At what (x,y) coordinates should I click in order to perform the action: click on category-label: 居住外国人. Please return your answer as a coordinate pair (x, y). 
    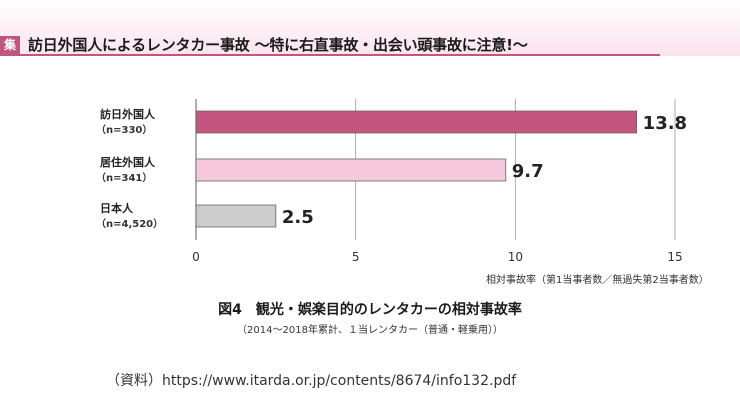
    Looking at the image, I should click on (128, 162).